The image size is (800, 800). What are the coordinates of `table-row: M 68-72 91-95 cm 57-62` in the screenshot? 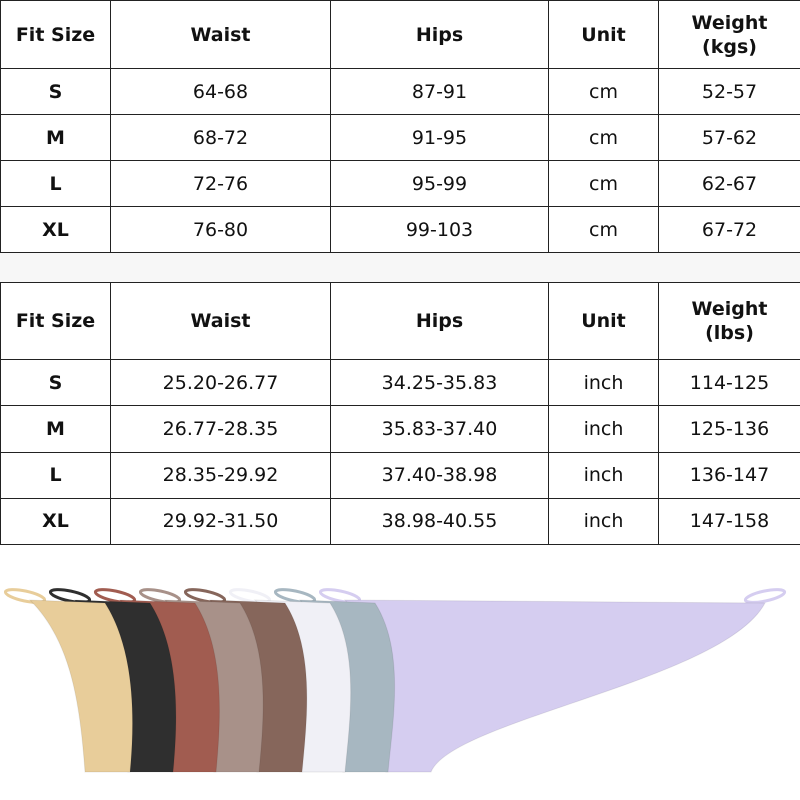 It's located at (400, 137).